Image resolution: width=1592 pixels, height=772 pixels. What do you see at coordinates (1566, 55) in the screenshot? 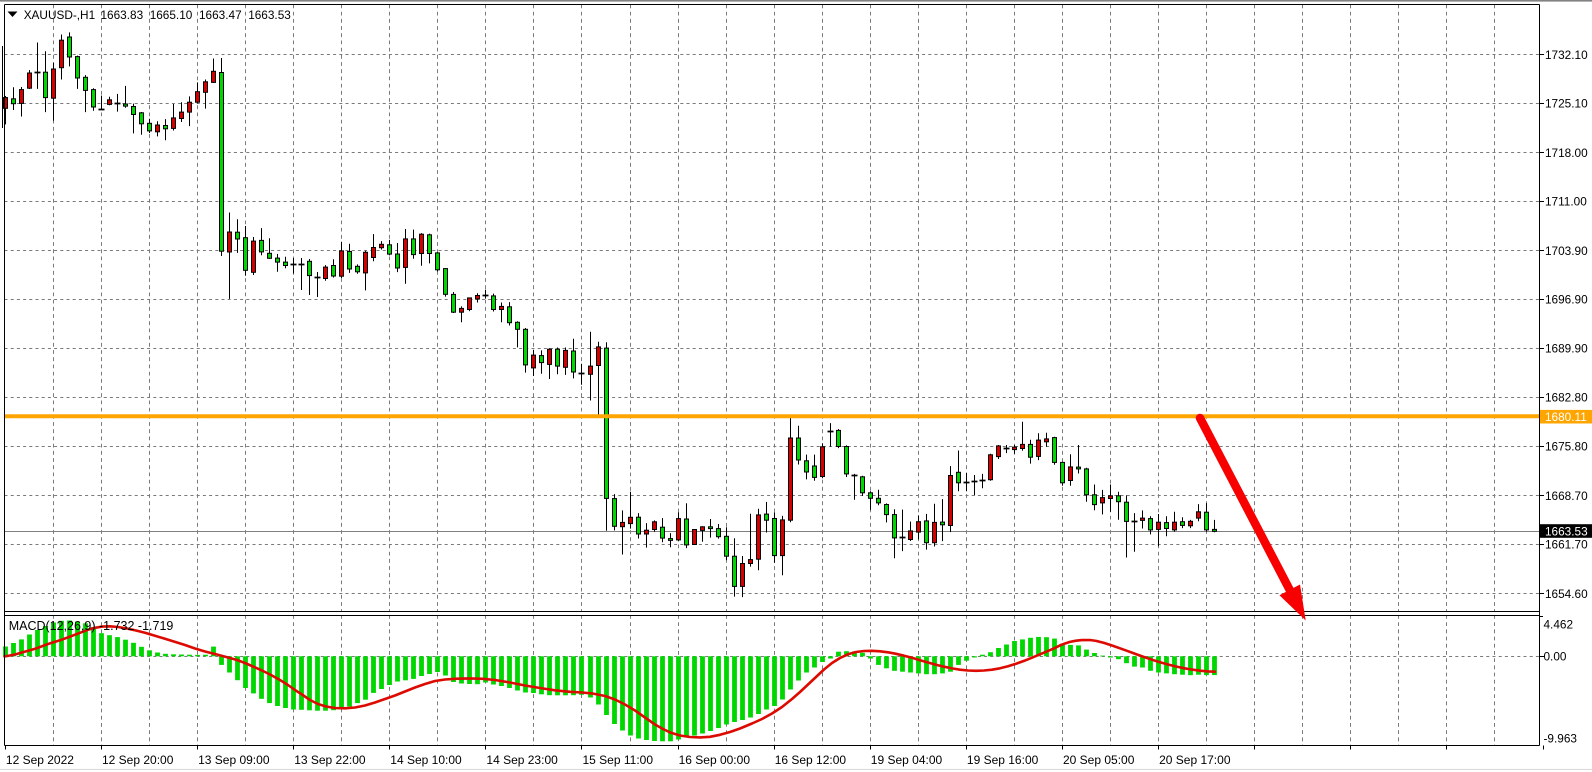
I see `svg-text: 1732.10` at bounding box center [1566, 55].